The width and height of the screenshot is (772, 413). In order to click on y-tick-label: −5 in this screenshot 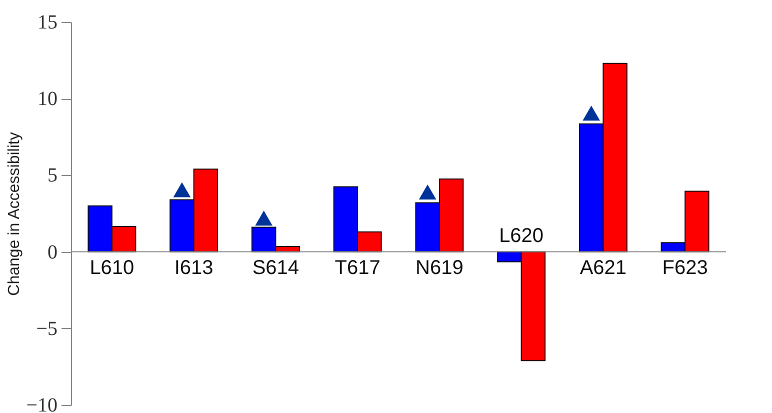, I will do `click(47, 329)`.